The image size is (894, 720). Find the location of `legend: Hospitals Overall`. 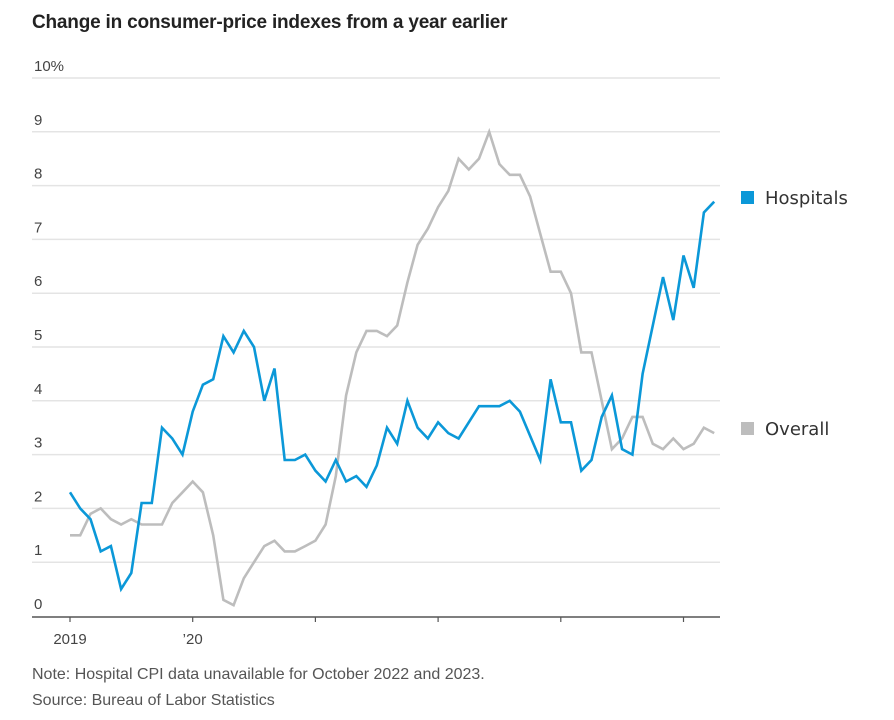

legend: Hospitals Overall is located at coordinates (794, 314).